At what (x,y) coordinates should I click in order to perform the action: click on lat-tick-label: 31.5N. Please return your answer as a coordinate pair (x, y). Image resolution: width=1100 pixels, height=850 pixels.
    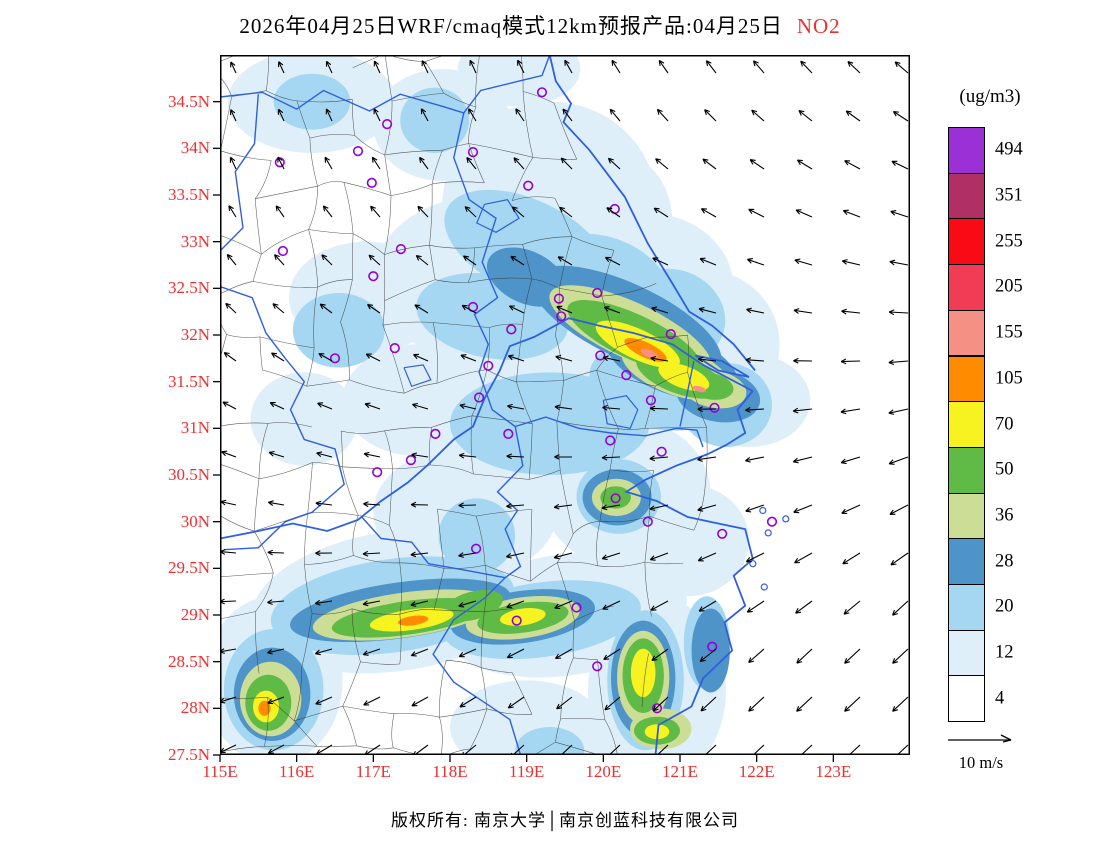
    Looking at the image, I should click on (188, 381).